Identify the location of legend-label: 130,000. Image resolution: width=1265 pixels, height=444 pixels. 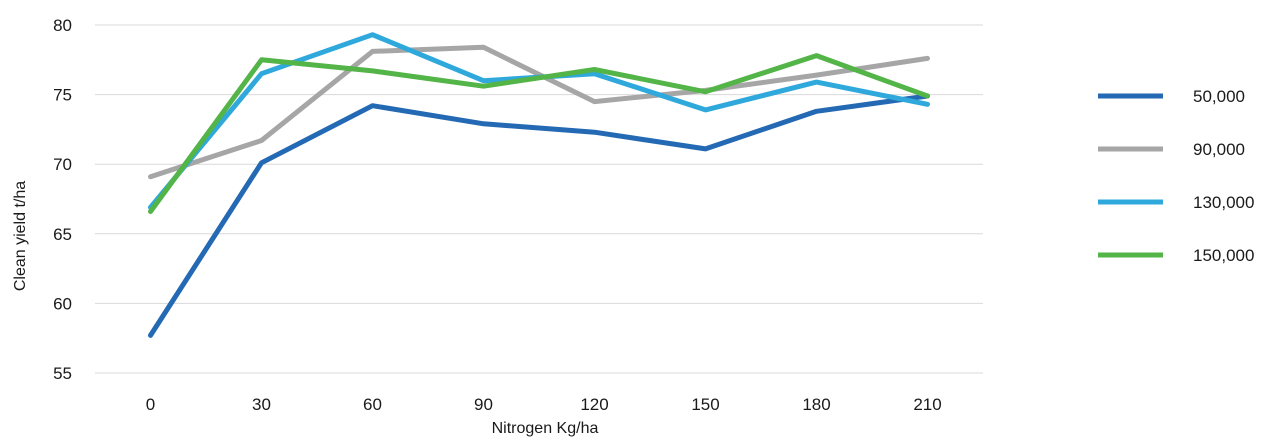
(1223, 202).